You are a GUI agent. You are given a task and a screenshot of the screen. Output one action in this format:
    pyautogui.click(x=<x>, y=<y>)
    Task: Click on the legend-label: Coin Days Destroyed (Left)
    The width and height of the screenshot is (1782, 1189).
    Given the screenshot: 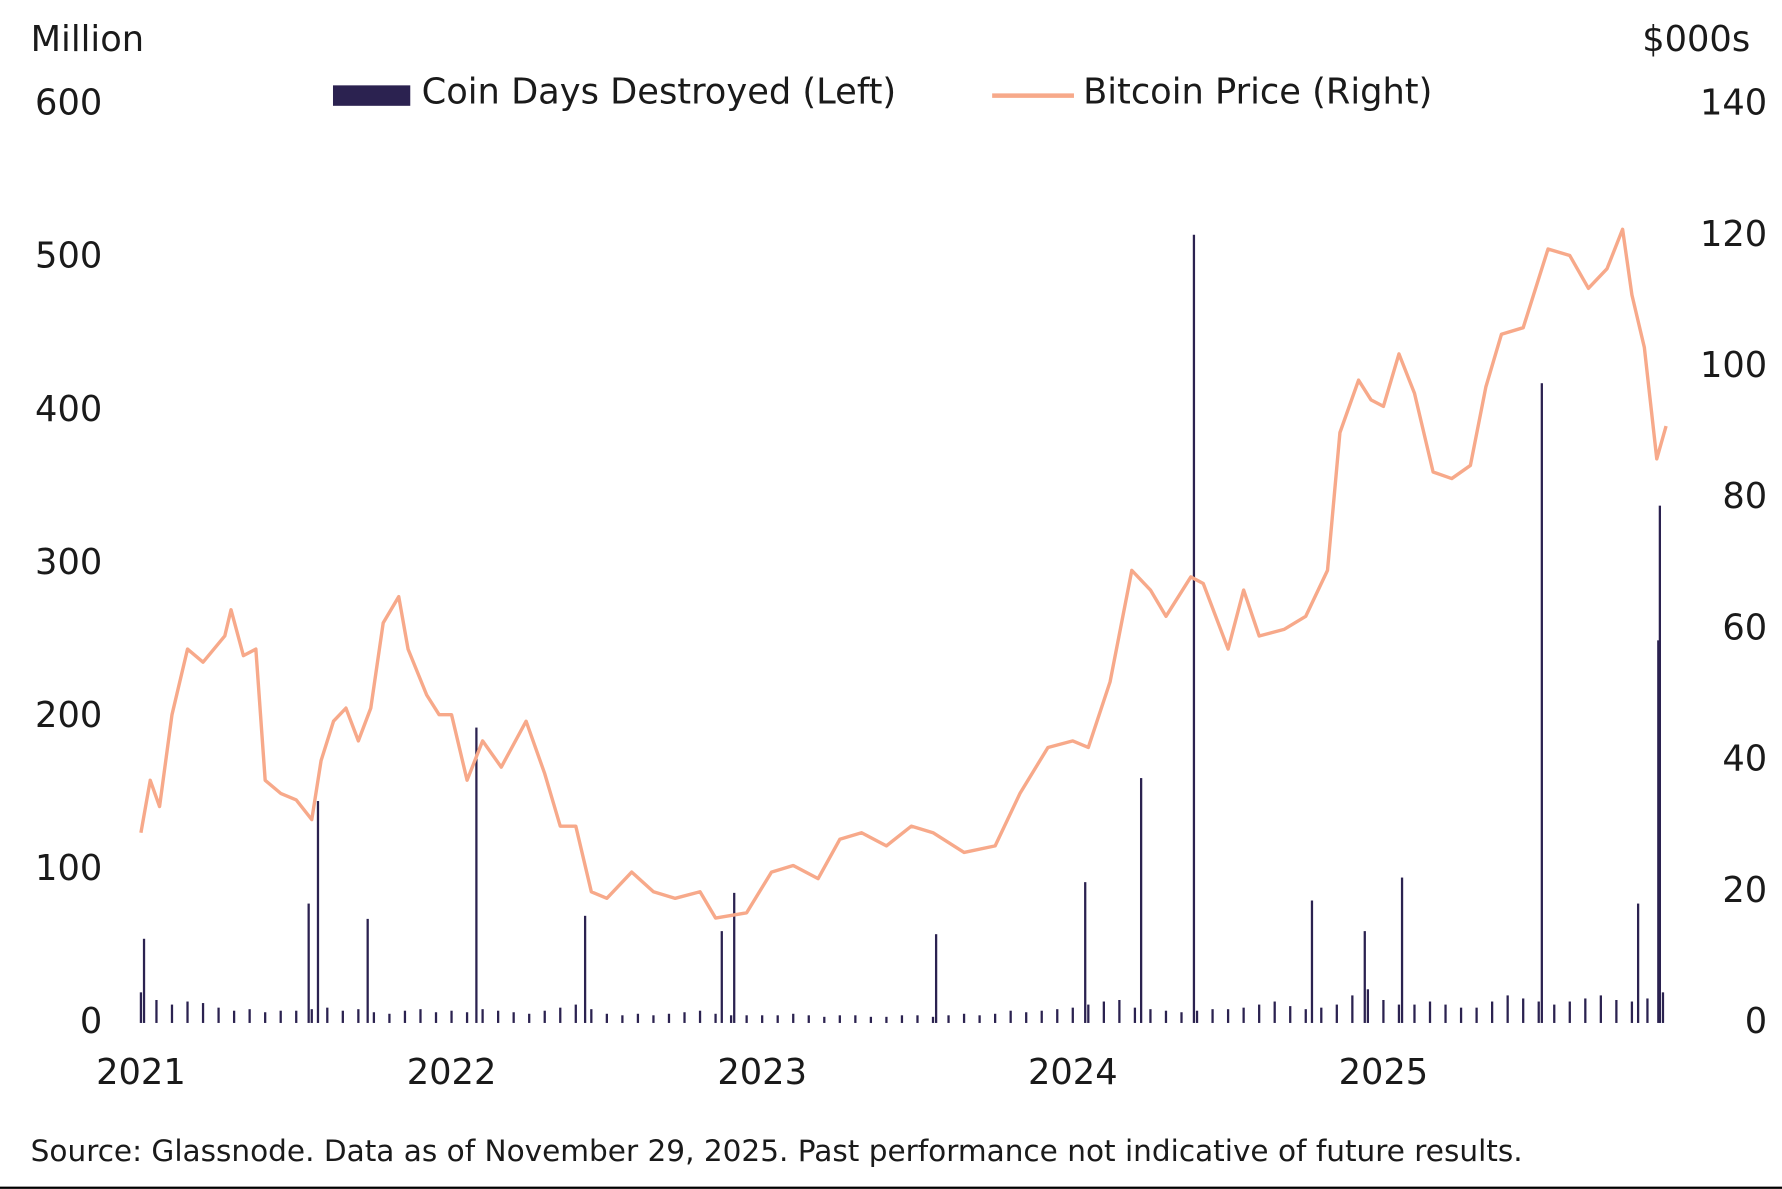 What is the action you would take?
    pyautogui.click(x=659, y=91)
    